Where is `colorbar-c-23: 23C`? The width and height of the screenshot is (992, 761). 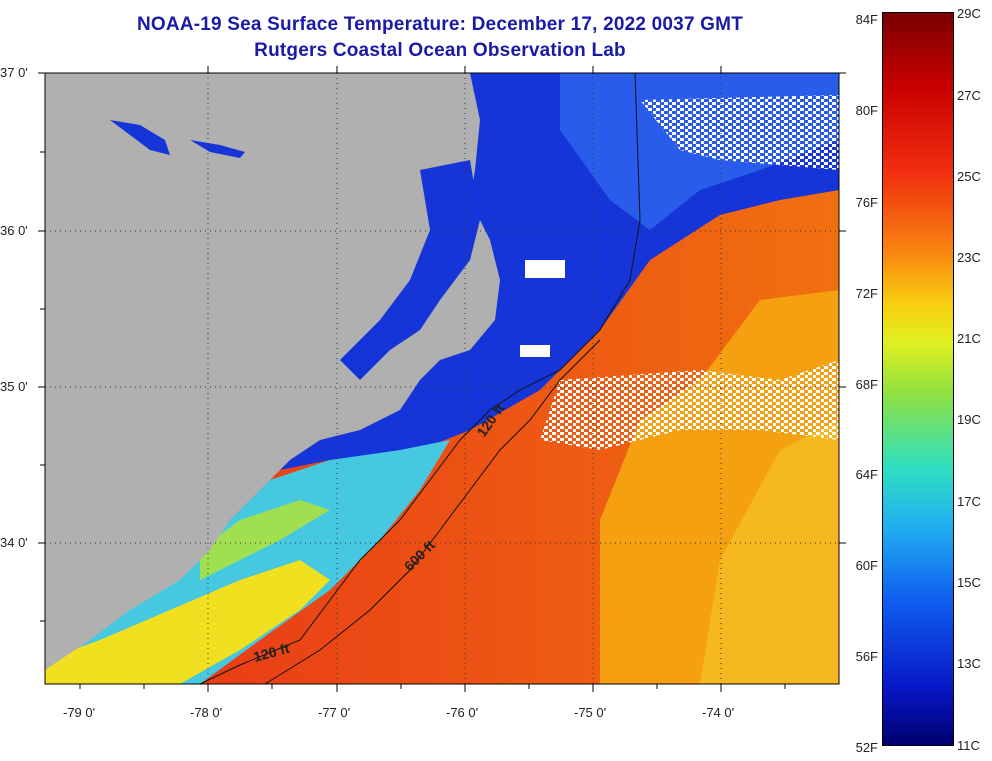
colorbar-c-23: 23C is located at coordinates (969, 257).